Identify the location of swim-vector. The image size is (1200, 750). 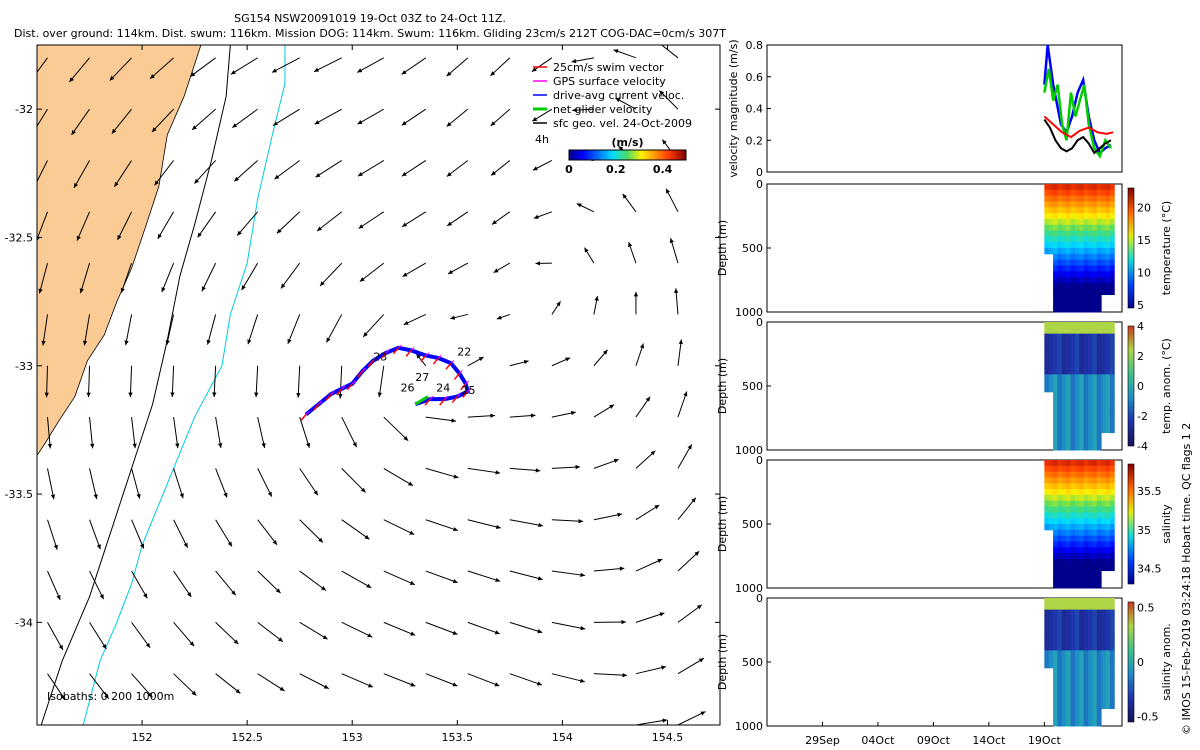
(316, 407).